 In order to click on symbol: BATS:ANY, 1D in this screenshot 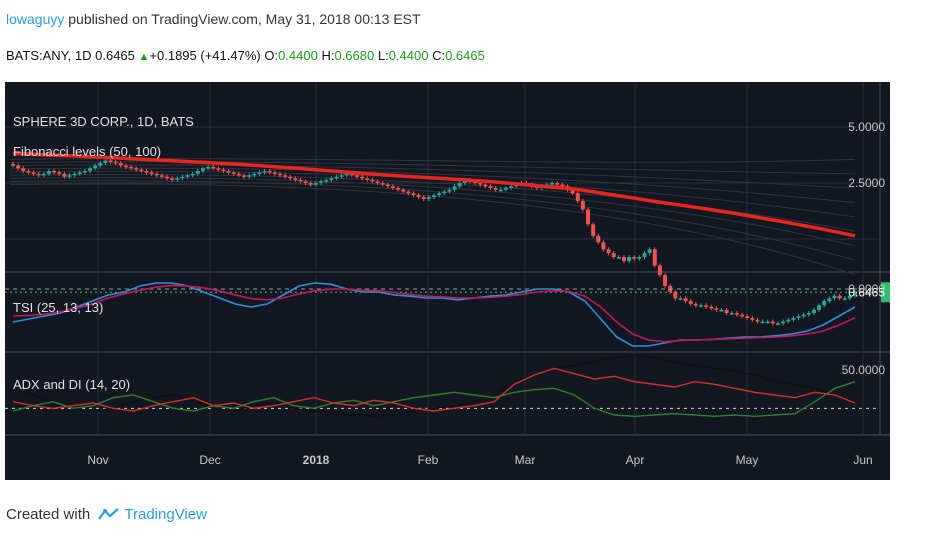, I will do `click(49, 55)`.